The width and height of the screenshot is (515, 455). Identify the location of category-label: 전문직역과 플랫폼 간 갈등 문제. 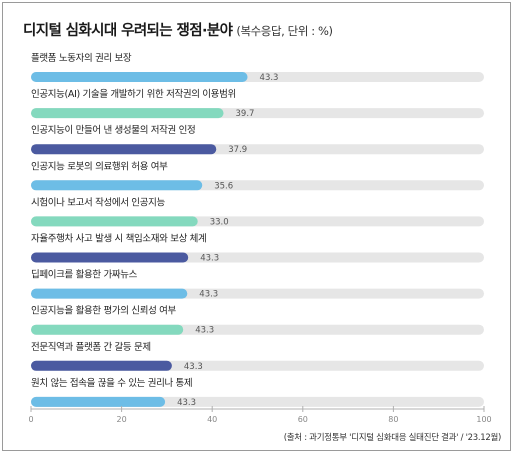
(91, 347).